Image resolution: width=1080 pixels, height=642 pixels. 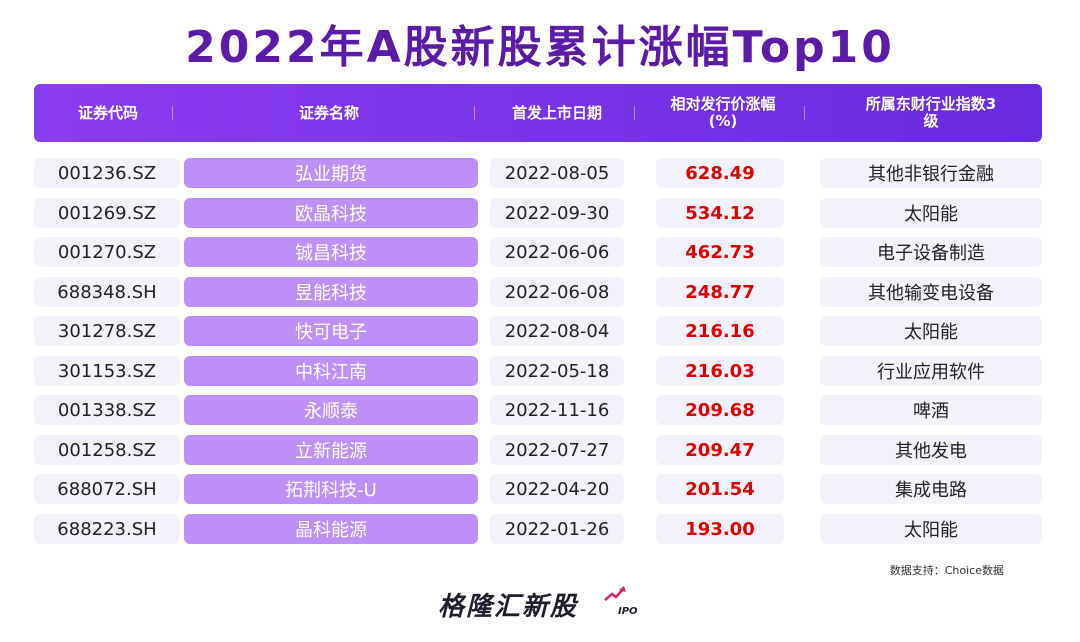 I want to click on name-cell: 拓荆科技-U, so click(x=331, y=489).